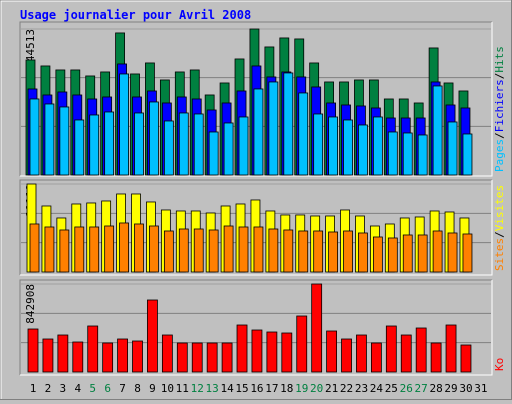 This screenshot has width=512, height=404. What do you see at coordinates (499, 59) in the screenshot?
I see `legend-entry: Hits` at bounding box center [499, 59].